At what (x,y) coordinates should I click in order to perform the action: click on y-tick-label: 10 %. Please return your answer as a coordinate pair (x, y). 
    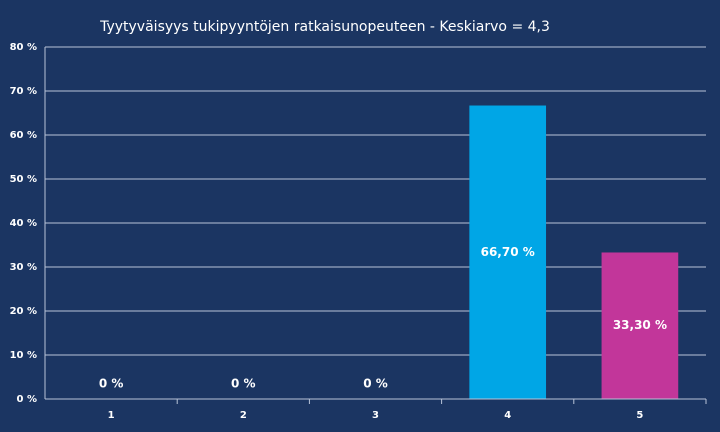
    Looking at the image, I should click on (23, 355).